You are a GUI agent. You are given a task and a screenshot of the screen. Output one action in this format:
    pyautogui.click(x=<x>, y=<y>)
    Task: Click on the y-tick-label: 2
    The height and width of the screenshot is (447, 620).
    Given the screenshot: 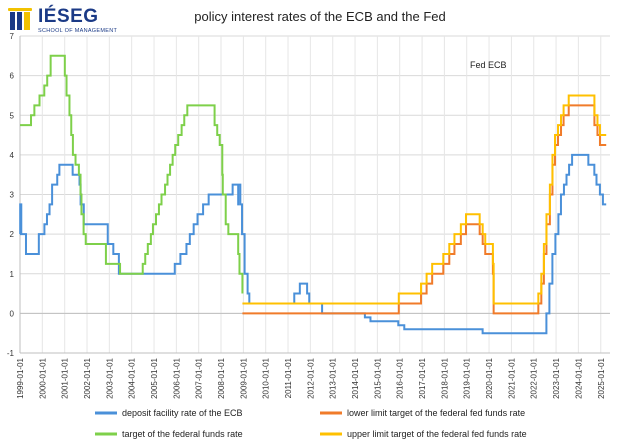 What is the action you would take?
    pyautogui.click(x=12, y=234)
    